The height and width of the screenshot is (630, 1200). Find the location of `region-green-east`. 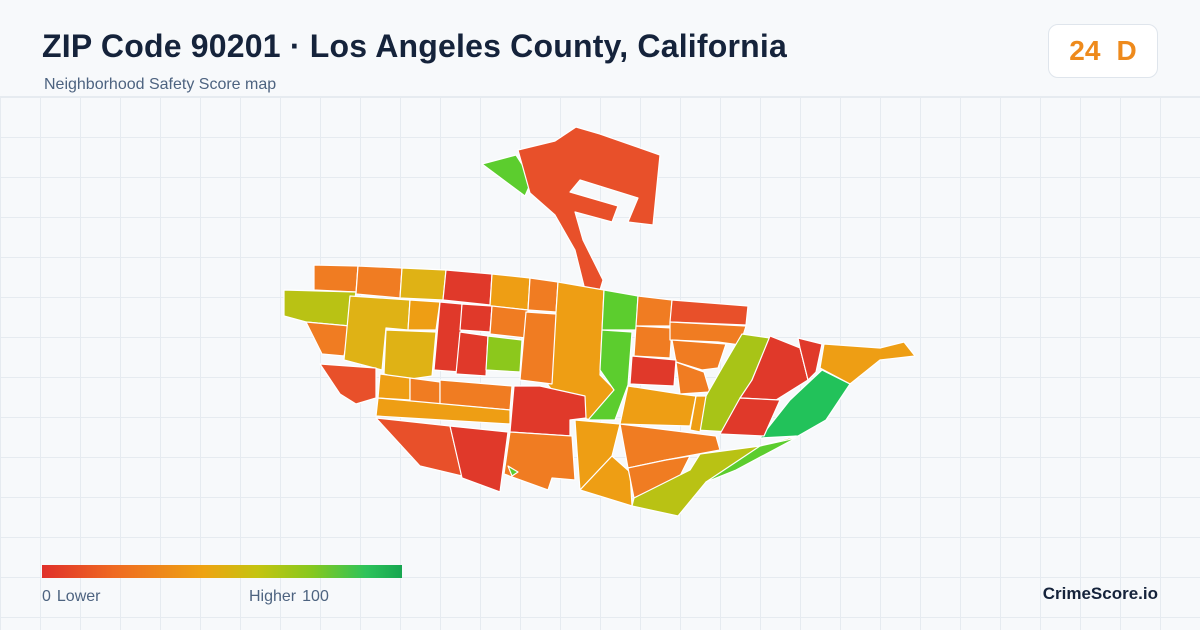

region-green-east is located at coordinates (805, 404).